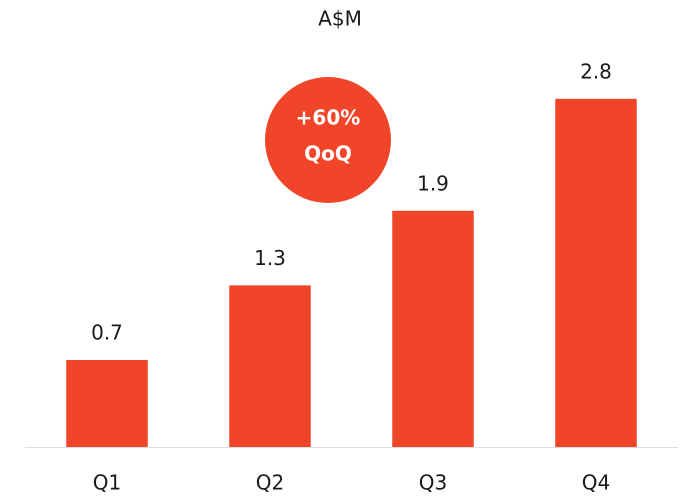  I want to click on value-label: 0.7, so click(107, 332).